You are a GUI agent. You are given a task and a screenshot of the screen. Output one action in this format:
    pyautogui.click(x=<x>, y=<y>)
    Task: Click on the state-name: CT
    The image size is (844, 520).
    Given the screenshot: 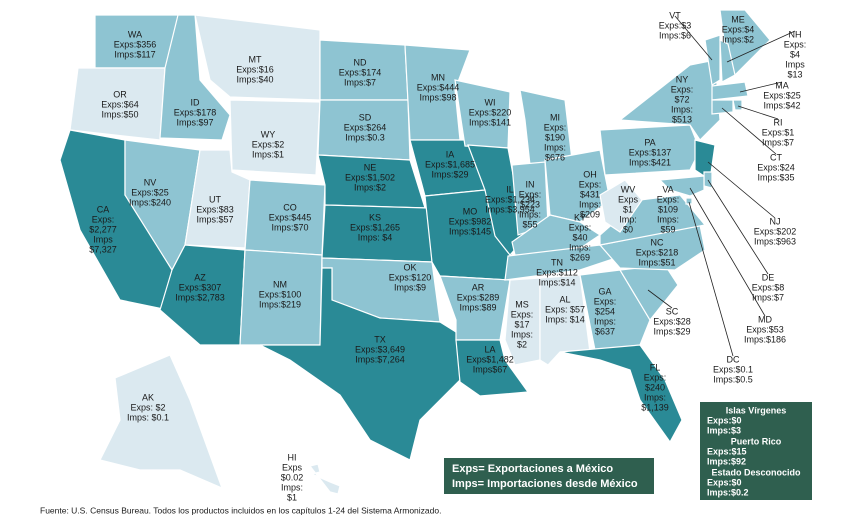 What is the action you would take?
    pyautogui.click(x=776, y=157)
    